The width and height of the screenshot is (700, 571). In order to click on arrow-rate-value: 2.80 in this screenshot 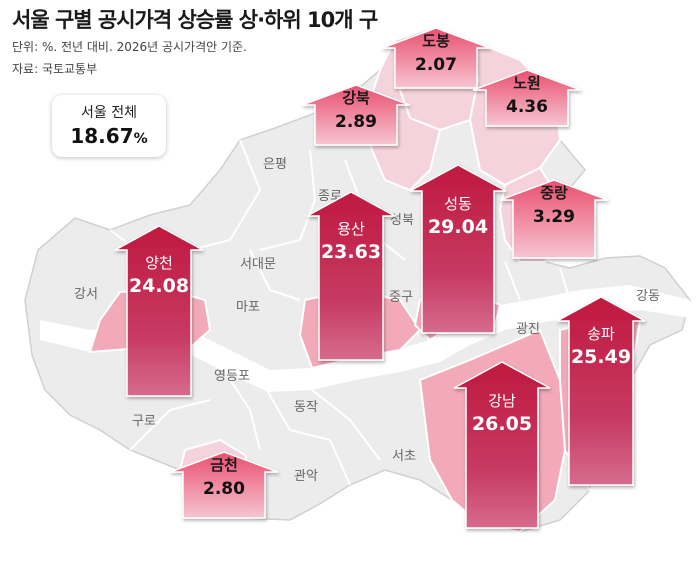, I will do `click(224, 489)`.